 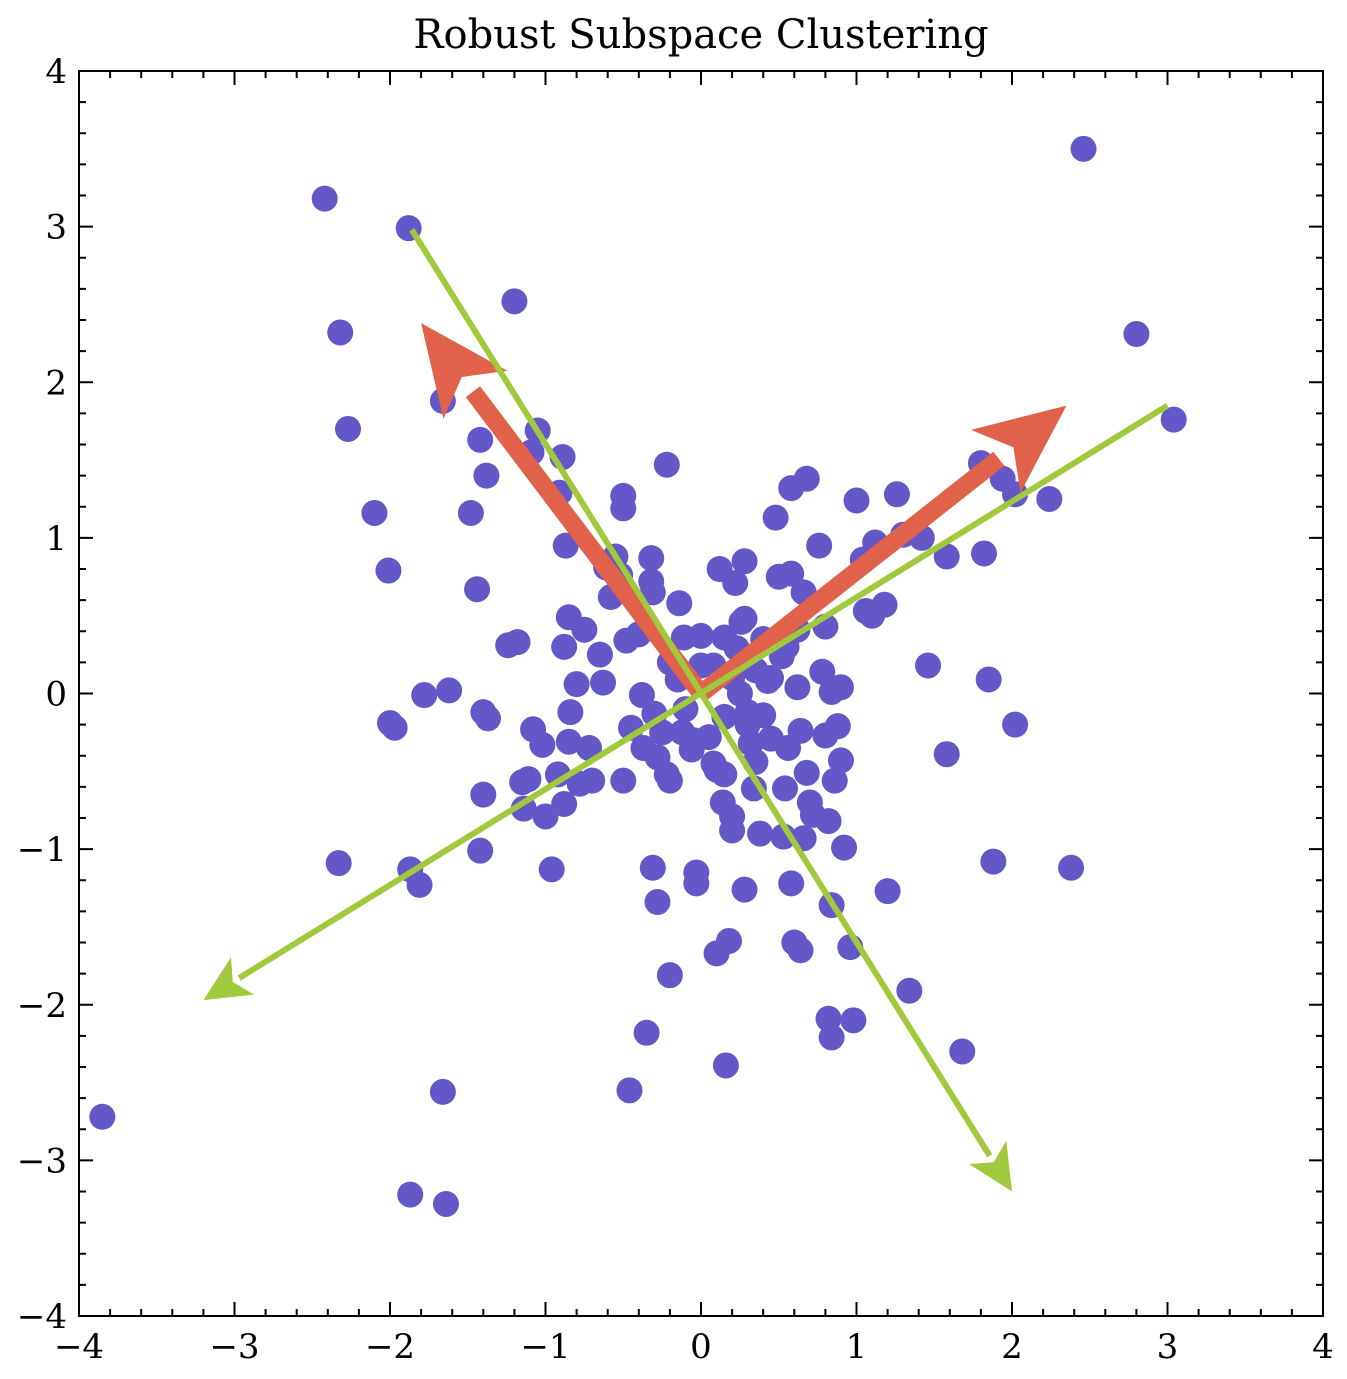 I want to click on chart-title: Robust Subspace Clustering, so click(x=700, y=35).